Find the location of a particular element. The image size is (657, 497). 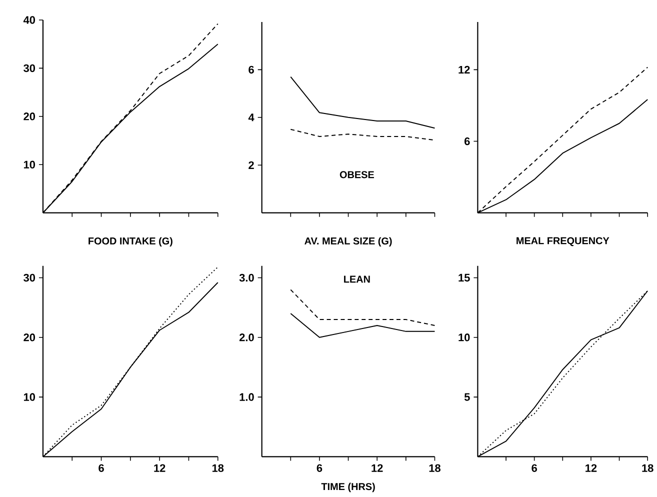

y-tick-label: 15 is located at coordinates (464, 278).